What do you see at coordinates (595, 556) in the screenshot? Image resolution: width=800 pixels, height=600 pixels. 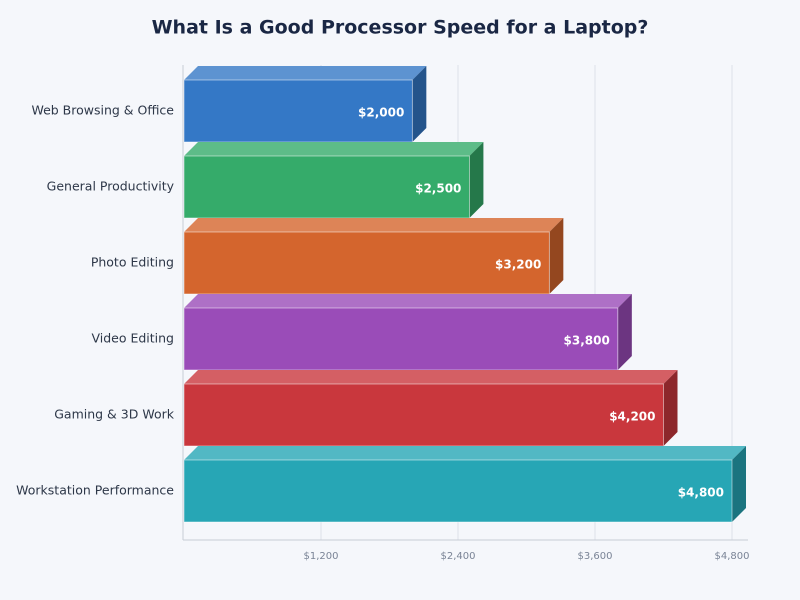 I see `x-tick-label: $3,600` at bounding box center [595, 556].